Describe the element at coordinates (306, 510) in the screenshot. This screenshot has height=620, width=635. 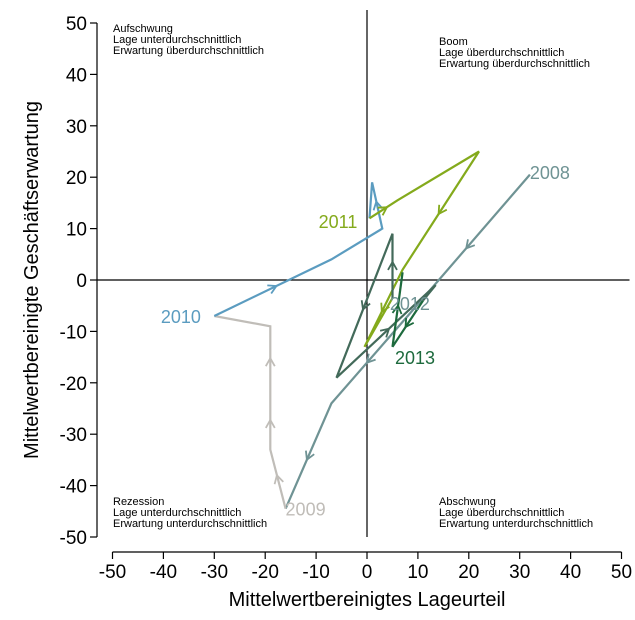
I see `year-label-2009: 2009` at that location.